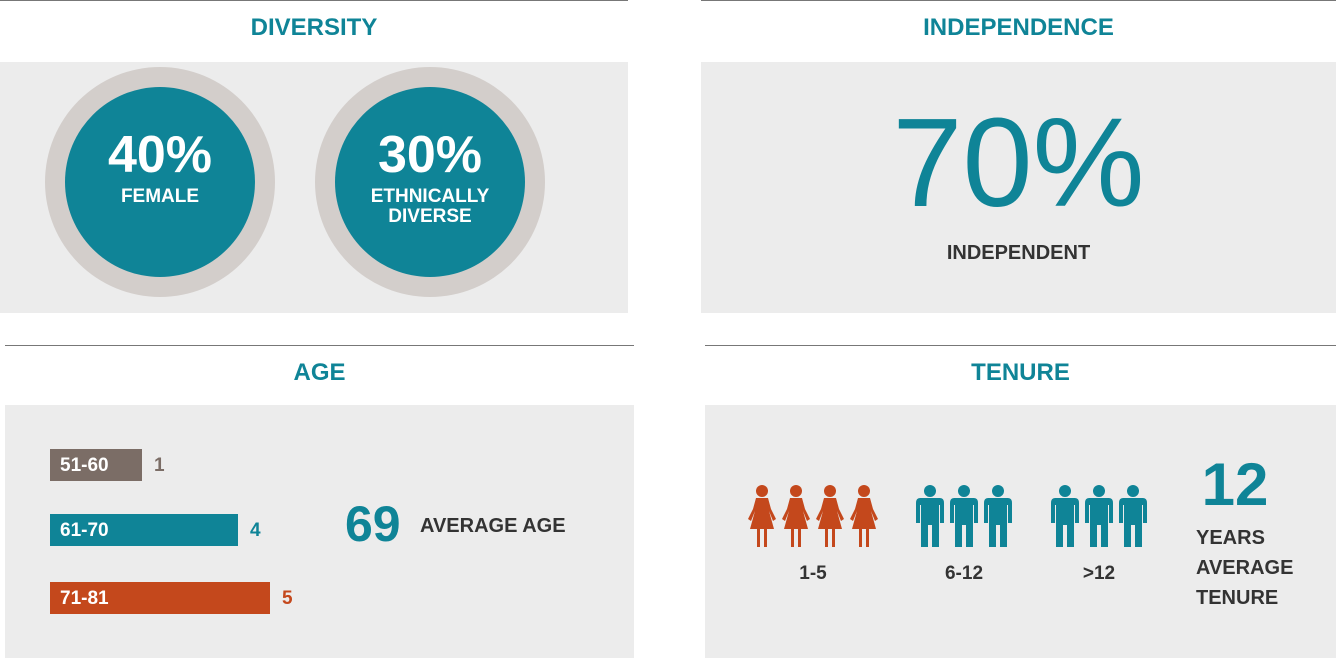  I want to click on stat-ring: 30% ETHNICALLY DIVERSE, so click(430, 182).